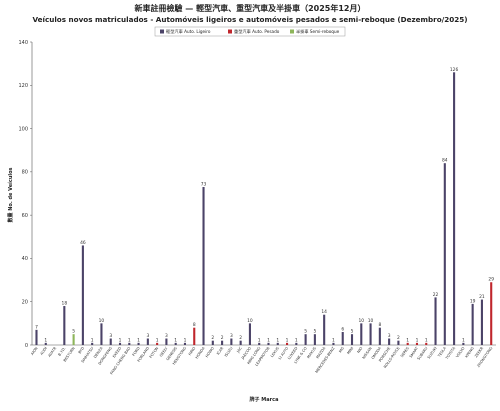 The width and height of the screenshot is (500, 411). Describe the element at coordinates (65, 304) in the screenshot. I see `data-label: 18` at that location.